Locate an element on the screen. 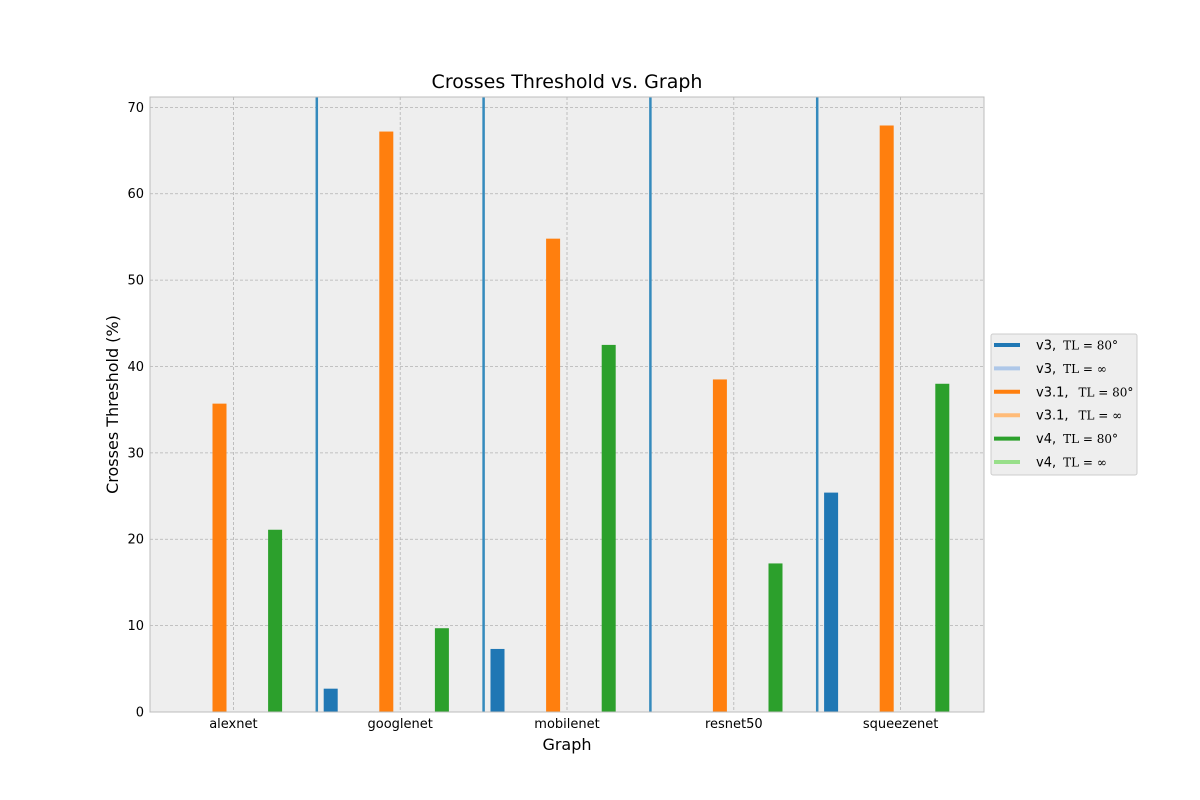 Image resolution: width=1200 pixels, height=800 pixels. x-tick-label: alexnet is located at coordinates (233, 724).